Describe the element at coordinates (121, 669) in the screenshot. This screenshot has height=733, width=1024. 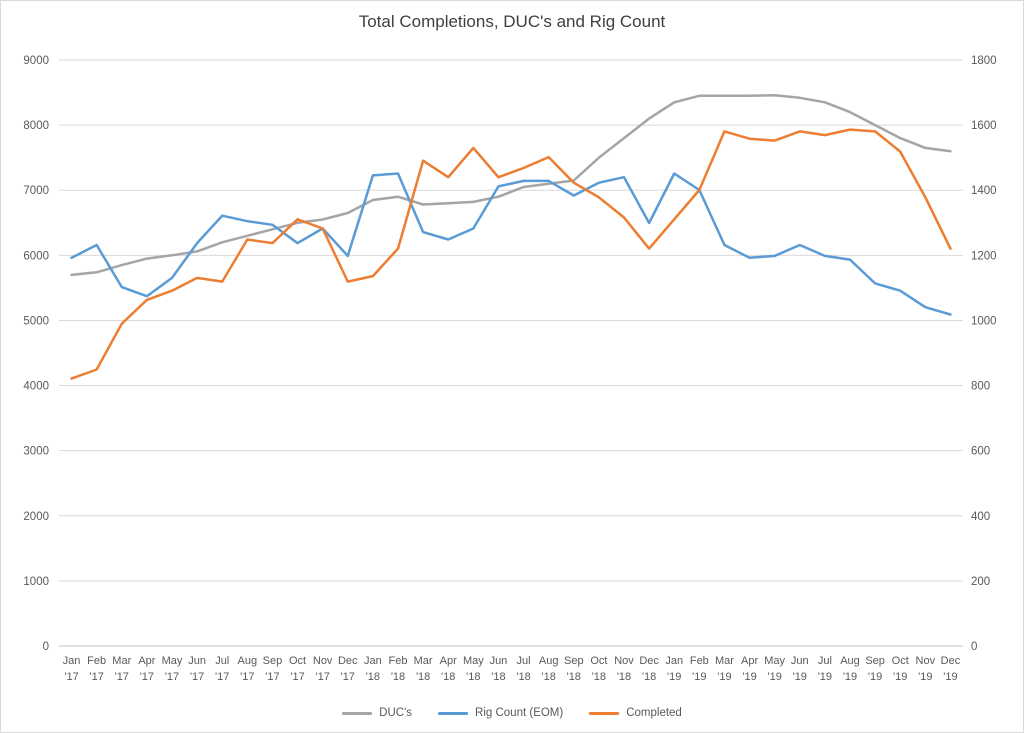
I see `x-axis-label: Mar '17` at that location.